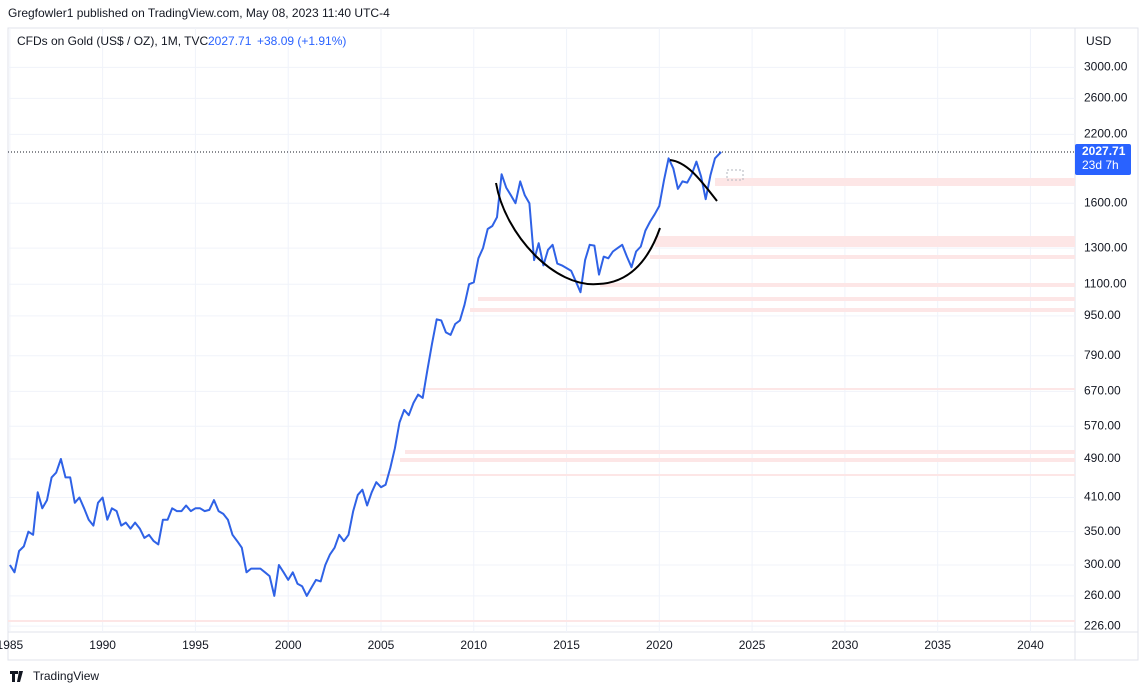  I want to click on y-tick-label: 790.00, so click(1102, 355).